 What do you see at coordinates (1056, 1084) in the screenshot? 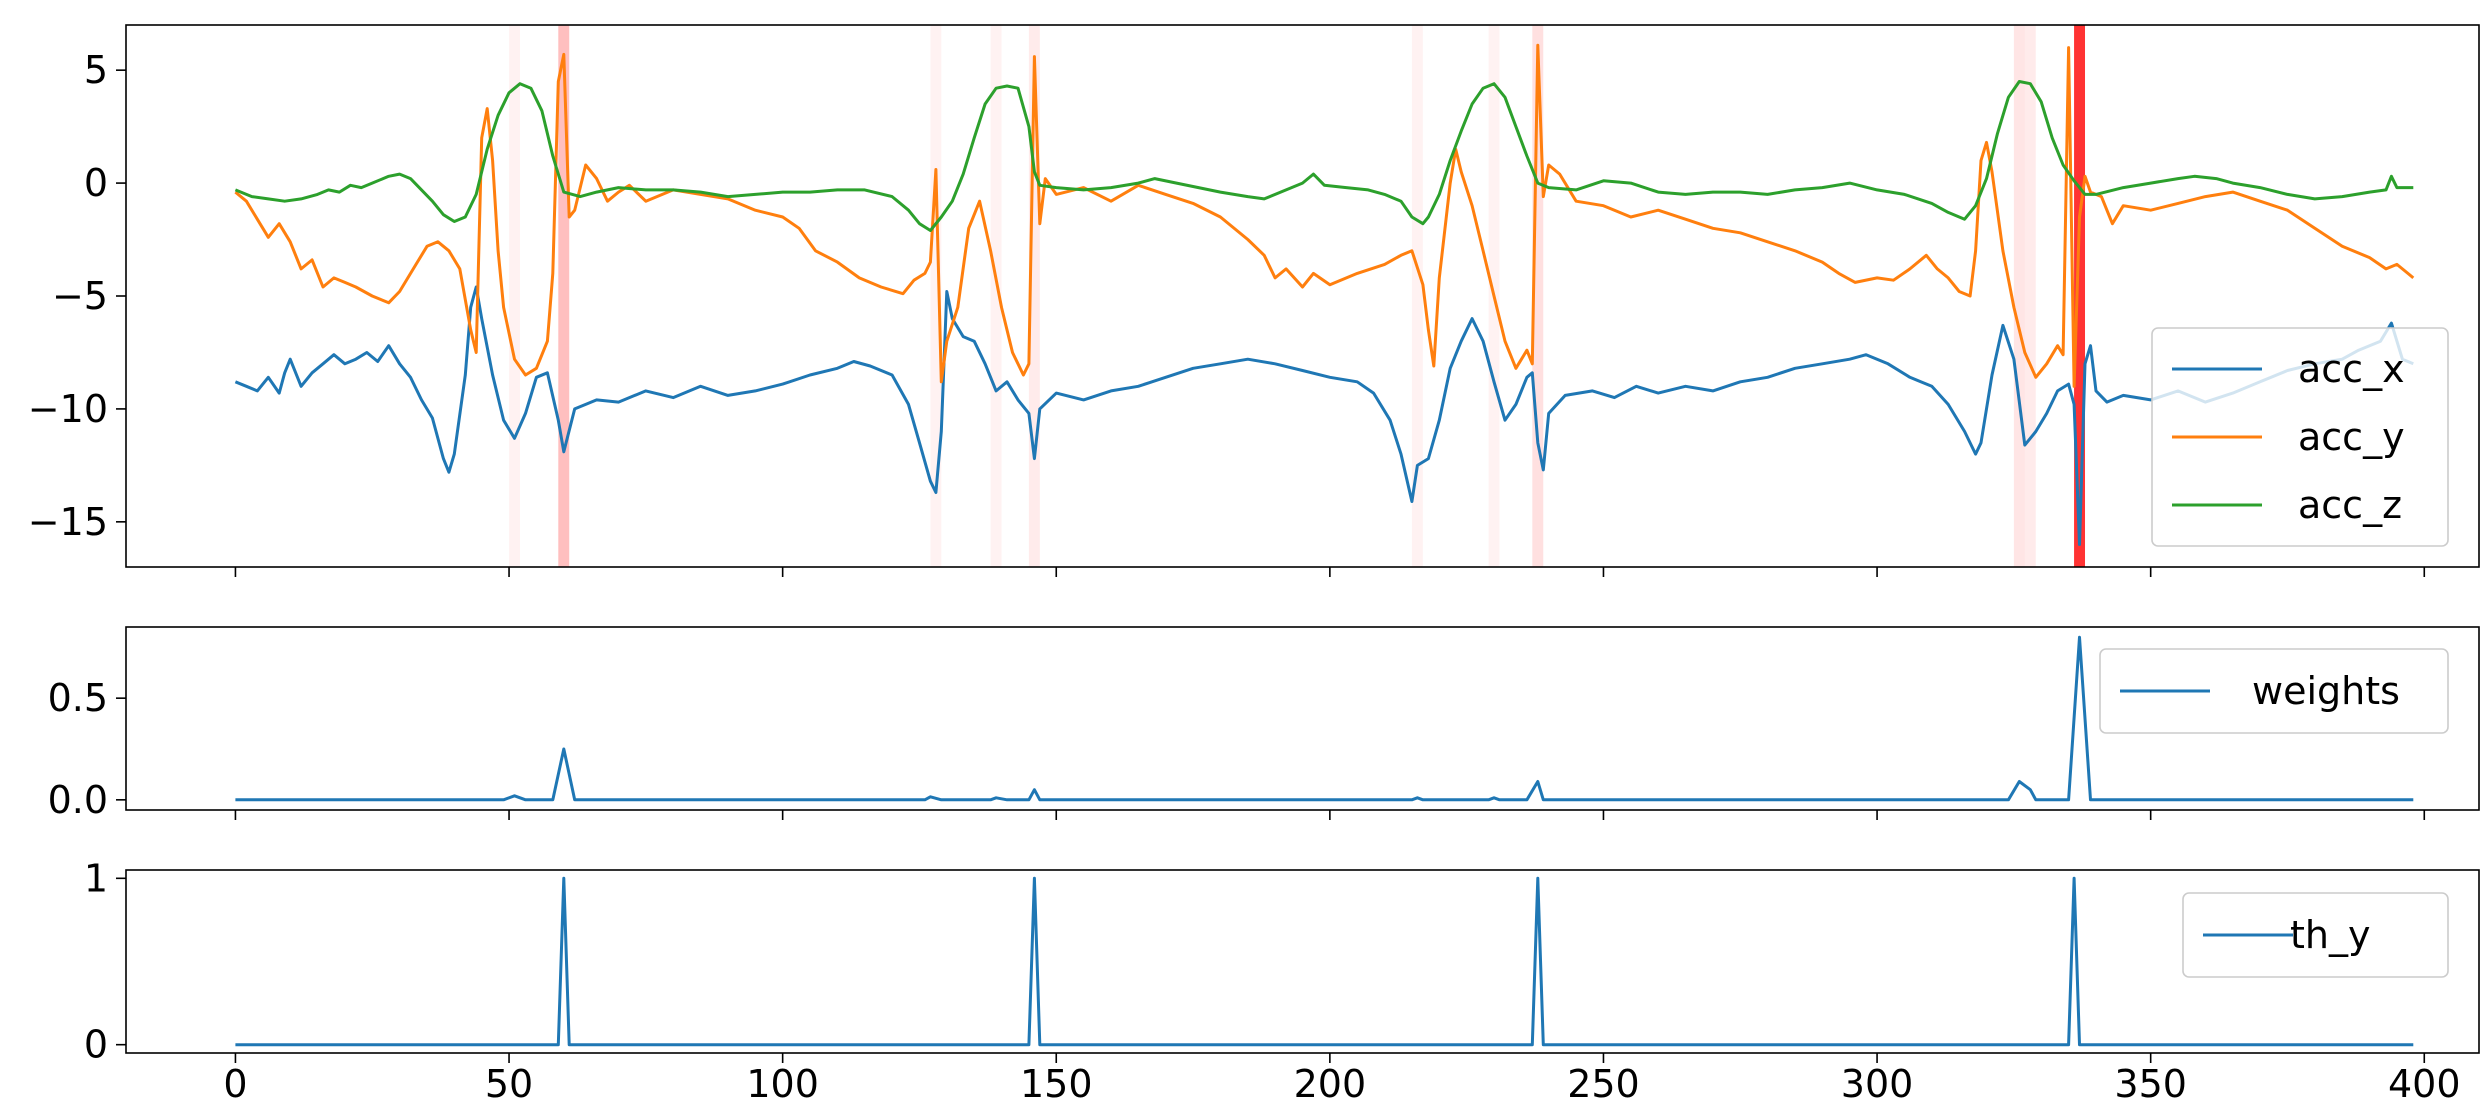
I see `x-tick-label: 150` at bounding box center [1056, 1084].